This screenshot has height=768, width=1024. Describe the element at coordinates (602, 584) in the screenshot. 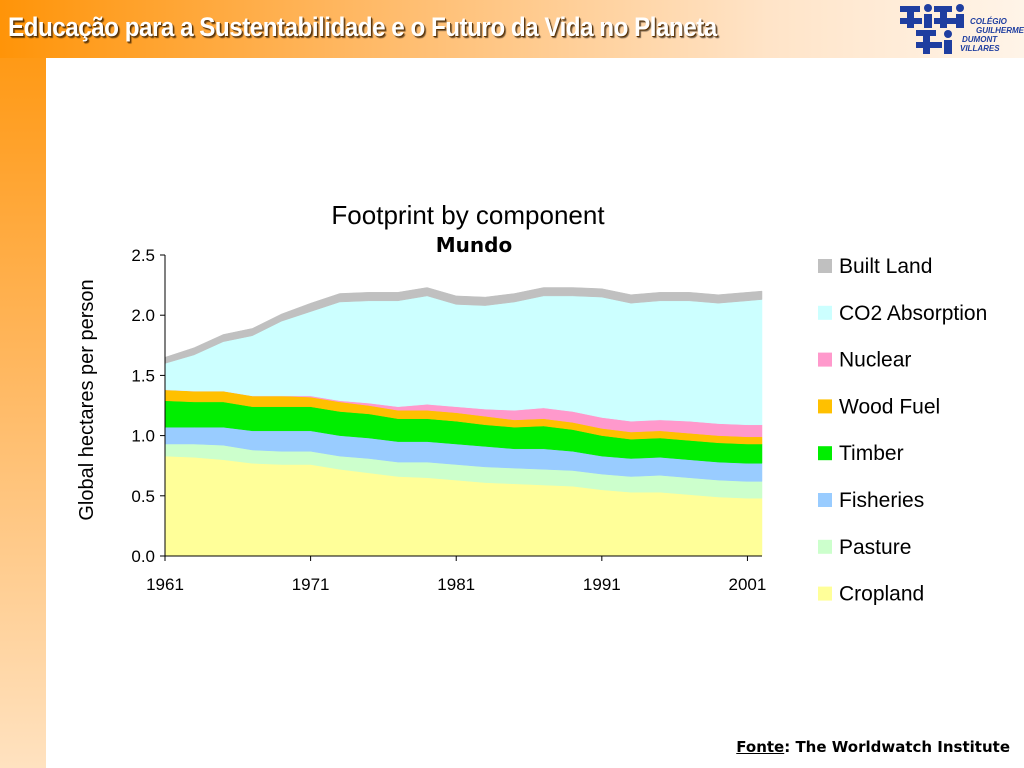

I see `x-tick-label: 1991` at that location.